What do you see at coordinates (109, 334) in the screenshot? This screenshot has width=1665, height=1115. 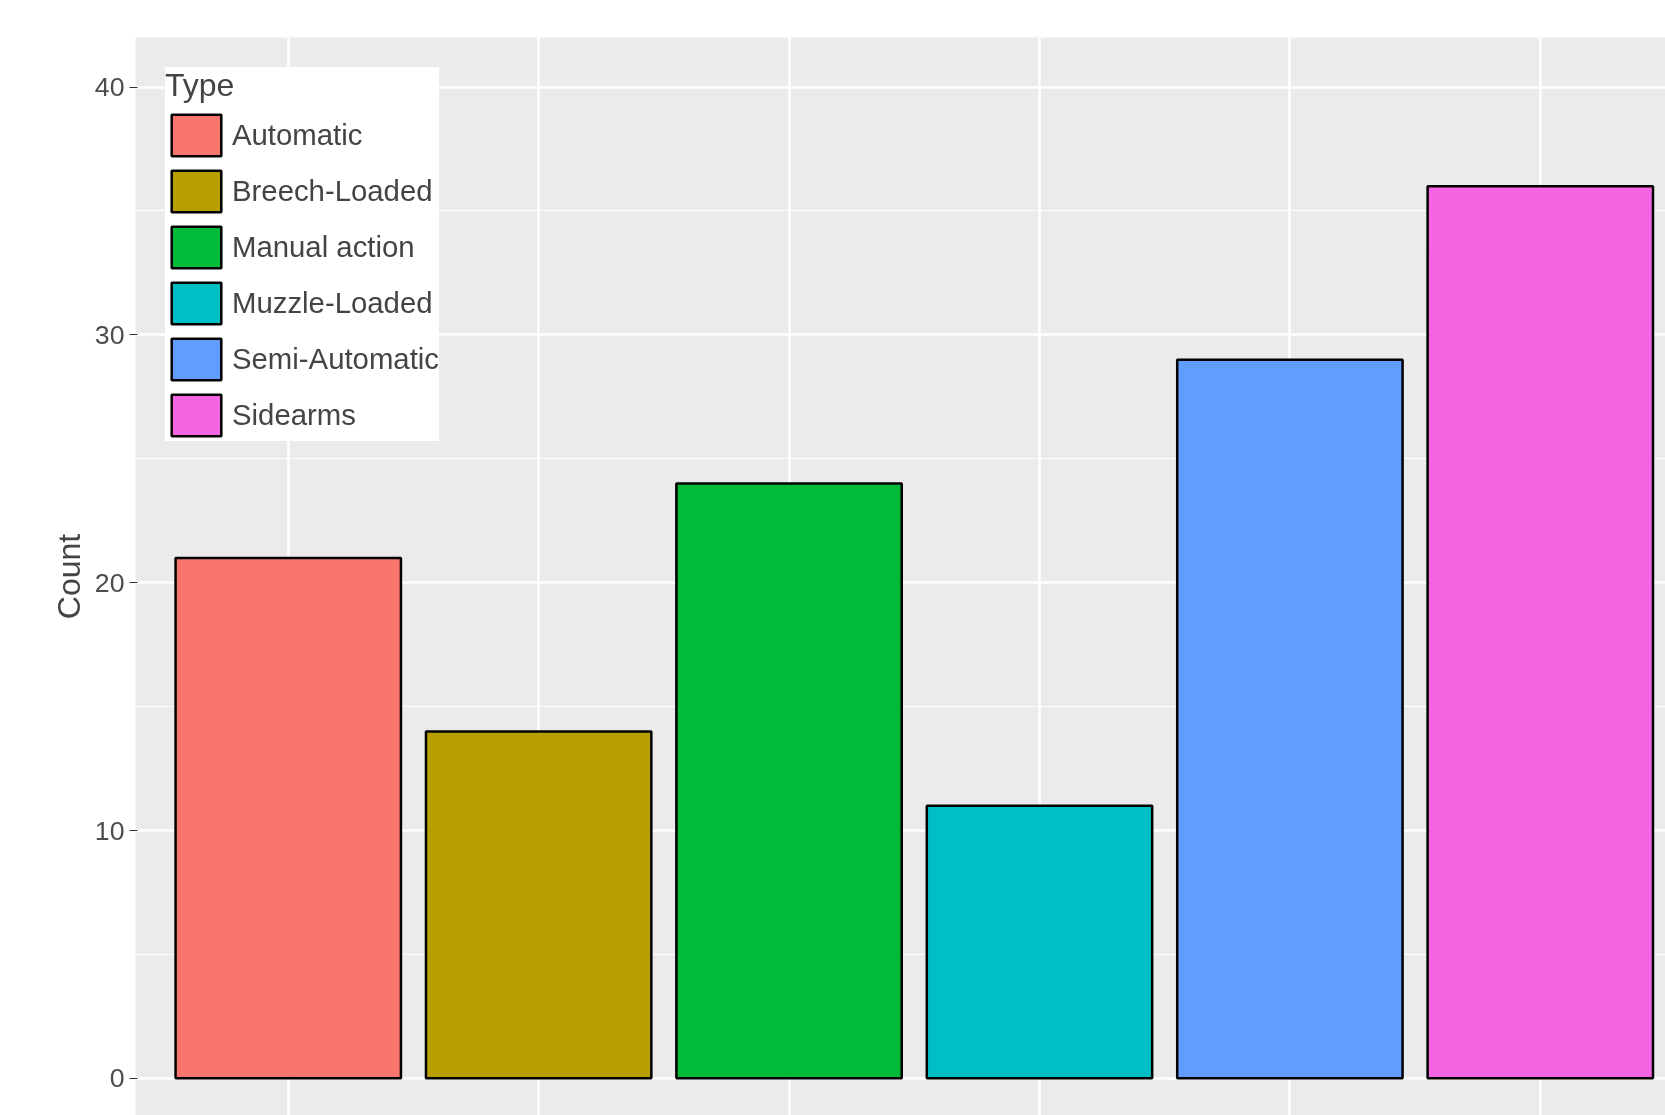 I see `y-tick-label: 30` at bounding box center [109, 334].